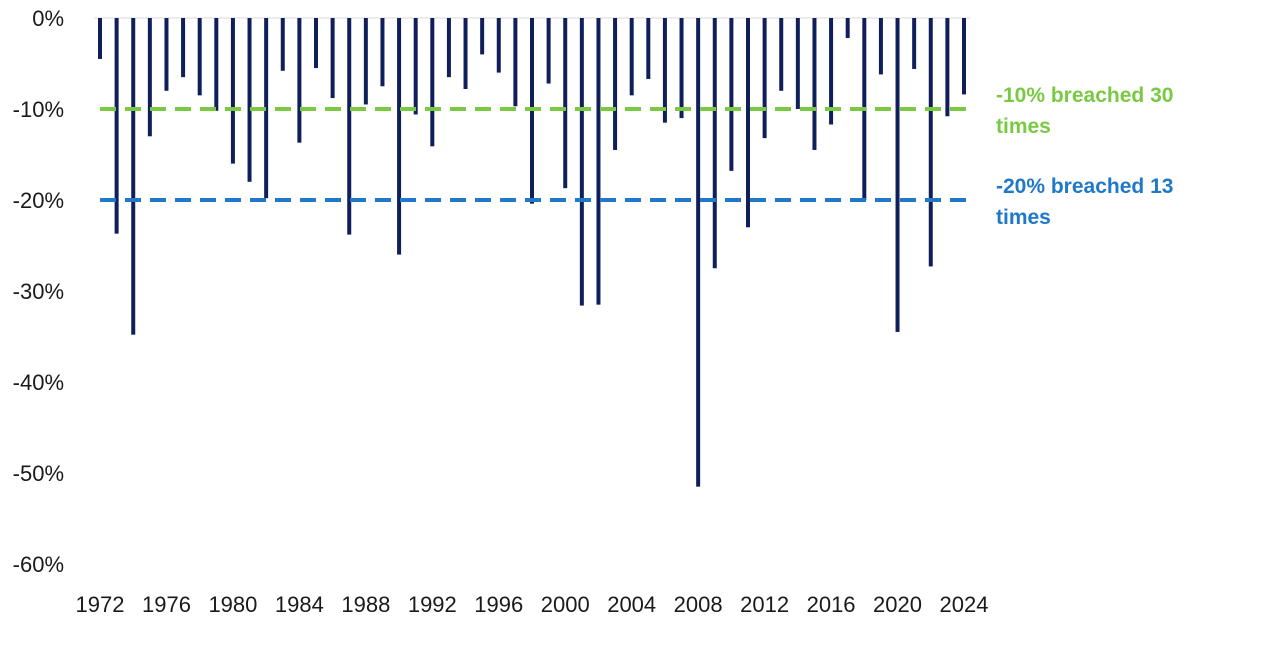 The image size is (1280, 648). I want to click on x-tick-label: 1984, so click(299, 604).